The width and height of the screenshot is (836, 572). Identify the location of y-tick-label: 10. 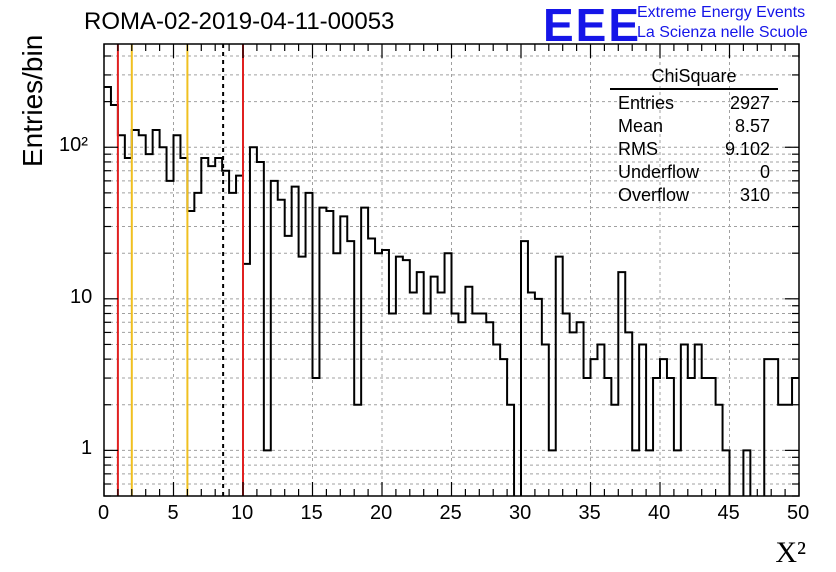
(81, 296).